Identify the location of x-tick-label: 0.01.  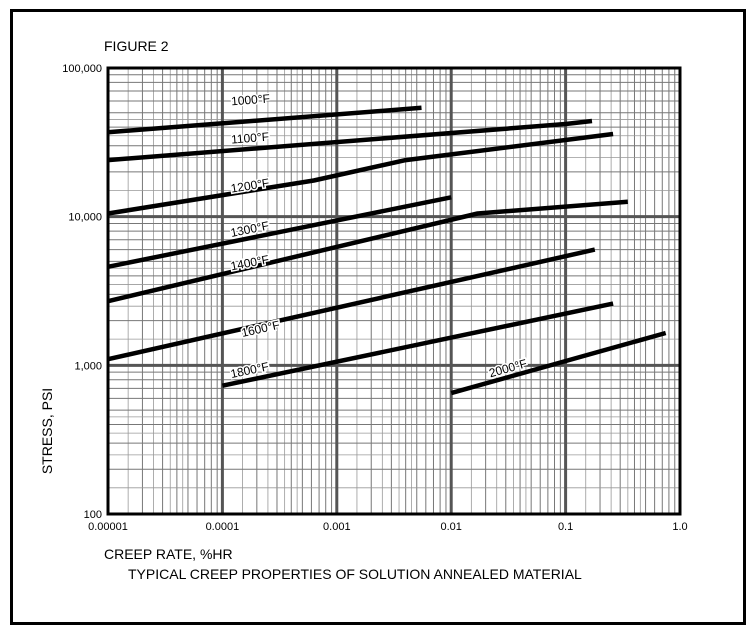
(450, 527).